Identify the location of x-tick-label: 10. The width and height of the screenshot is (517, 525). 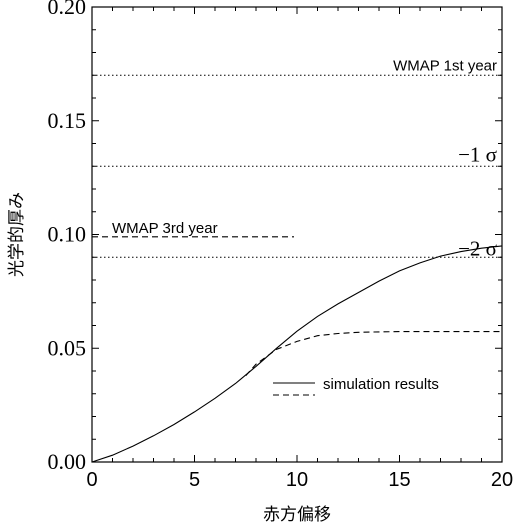
(297, 480).